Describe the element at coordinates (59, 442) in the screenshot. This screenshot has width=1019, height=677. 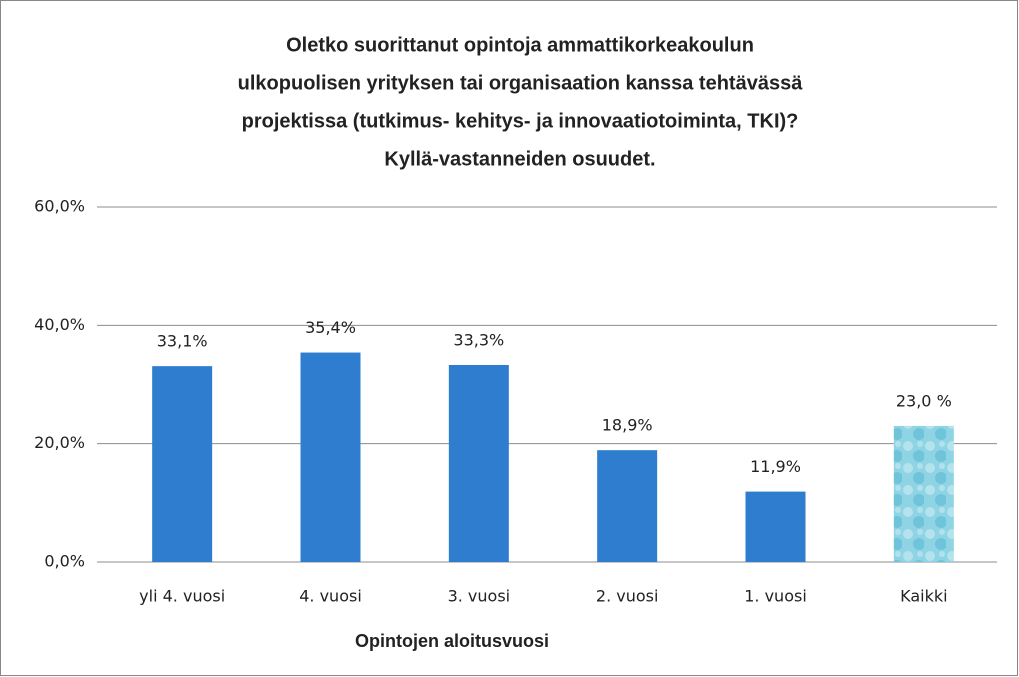
I see `y-tick-label: 20,0%` at that location.